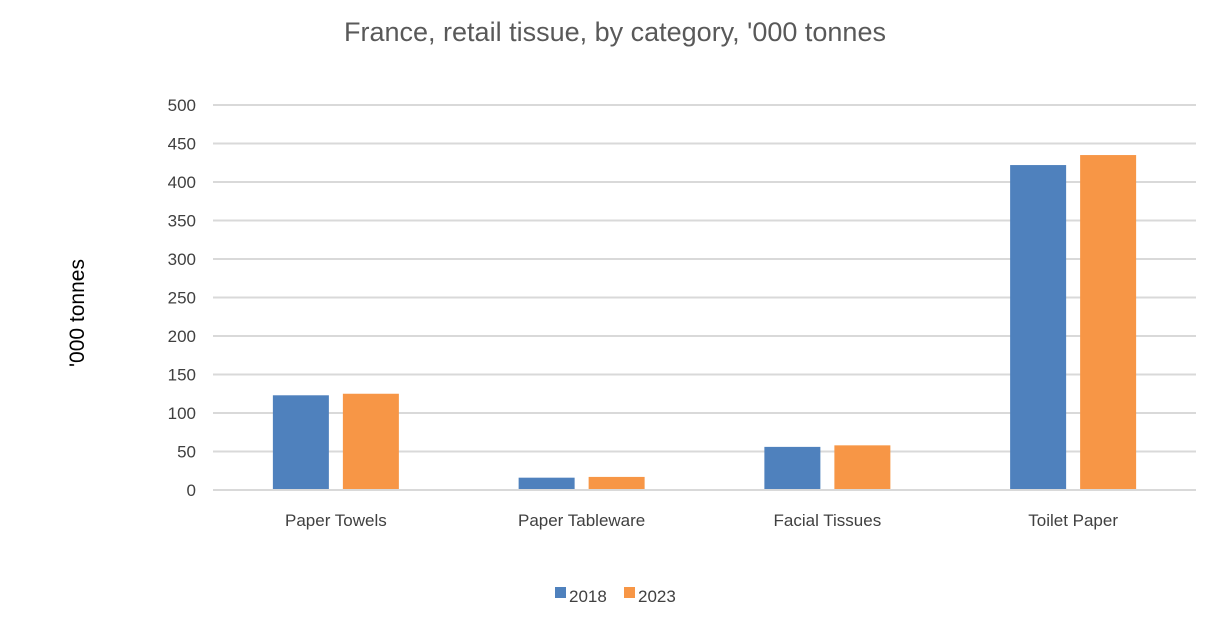 The width and height of the screenshot is (1229, 621). I want to click on x-category-label: Facial Tissues, so click(828, 520).